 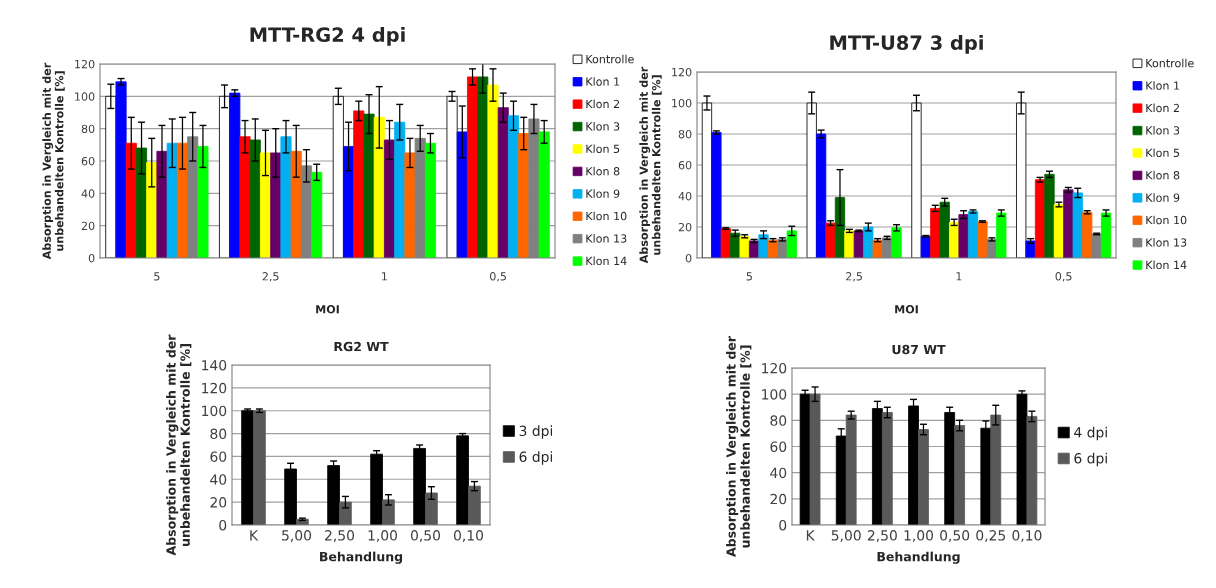 What do you see at coordinates (384, 276) in the screenshot?
I see `x-tick-label: 1` at bounding box center [384, 276].